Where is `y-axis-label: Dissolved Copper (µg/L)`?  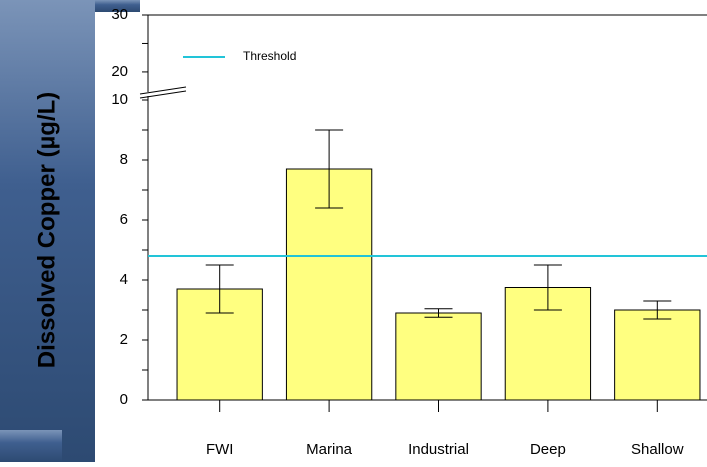 y-axis-label: Dissolved Copper (µg/L) is located at coordinates (46, 230).